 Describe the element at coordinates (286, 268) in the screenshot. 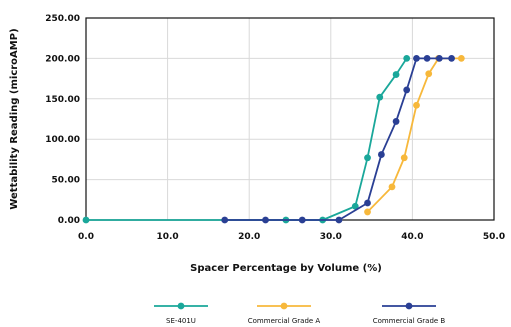

I see `x-axis-label: Spacer Percentage by Volume (%)` at that location.